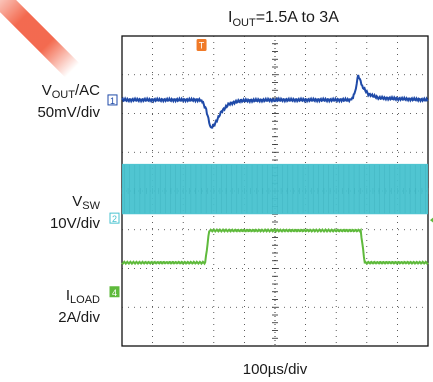 This screenshot has height=382, width=433. What do you see at coordinates (431, 220) in the screenshot?
I see `trigger-level-arrow` at bounding box center [431, 220].